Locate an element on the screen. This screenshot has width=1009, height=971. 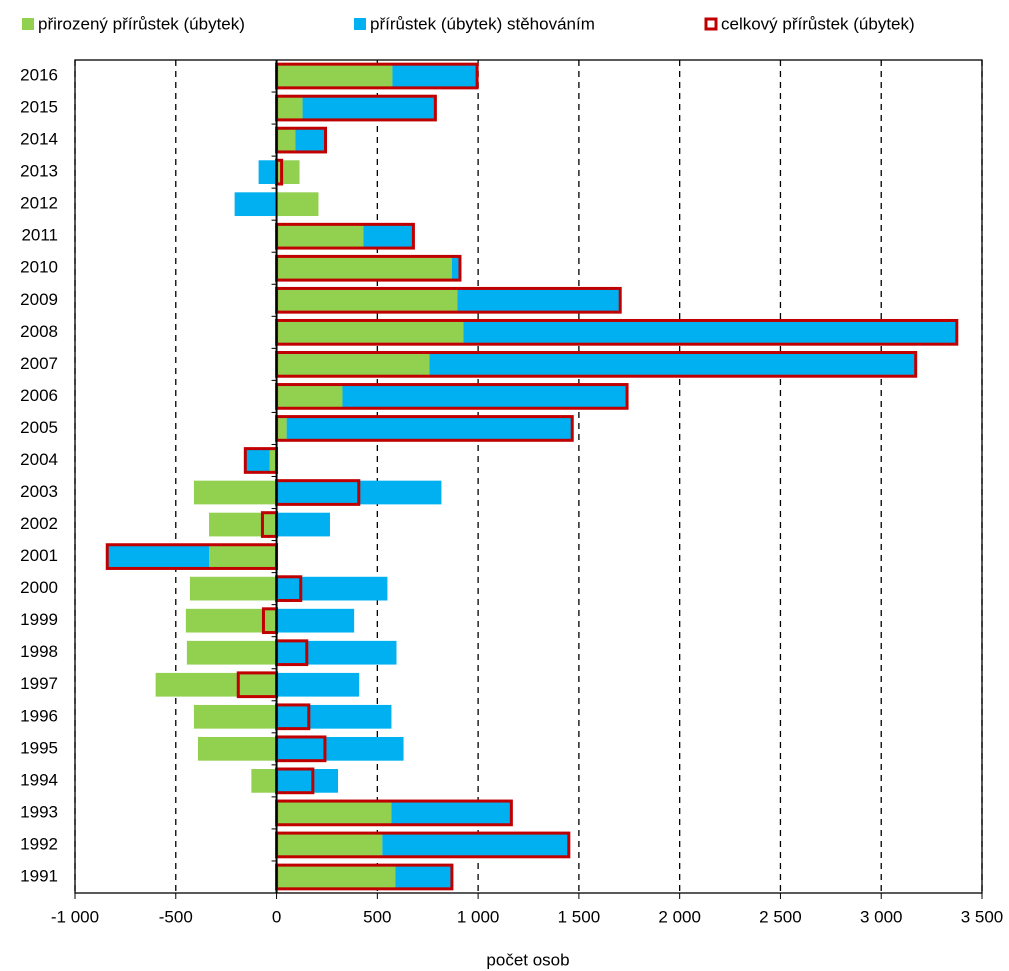
x-tick-label: 1 000 is located at coordinates (478, 916).